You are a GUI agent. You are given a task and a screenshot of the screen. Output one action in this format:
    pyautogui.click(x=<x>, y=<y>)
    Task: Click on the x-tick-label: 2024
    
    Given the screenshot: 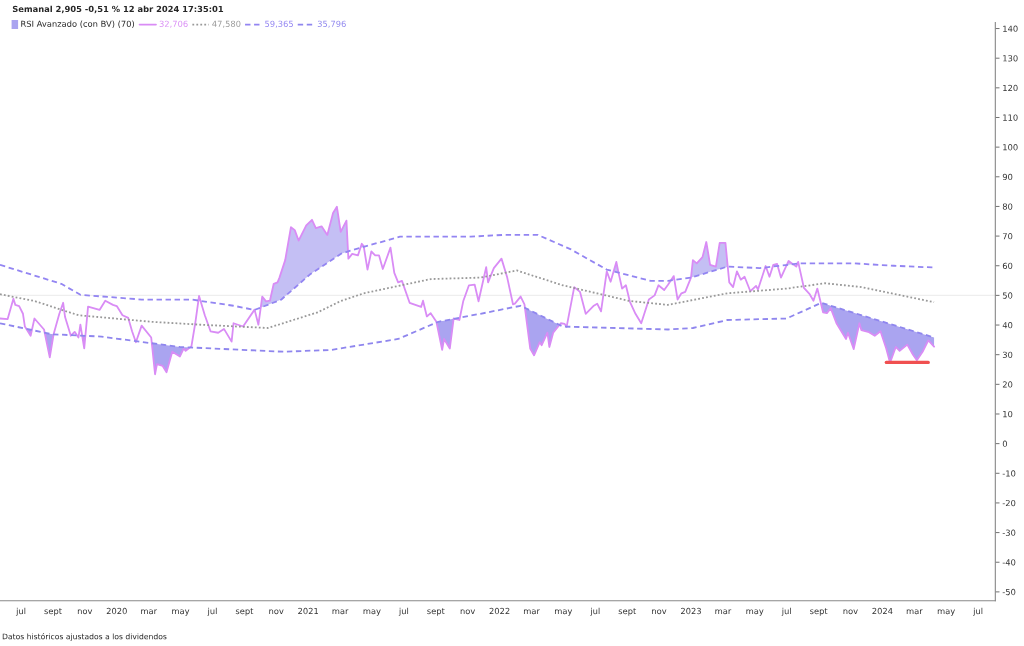 What is the action you would take?
    pyautogui.click(x=882, y=611)
    